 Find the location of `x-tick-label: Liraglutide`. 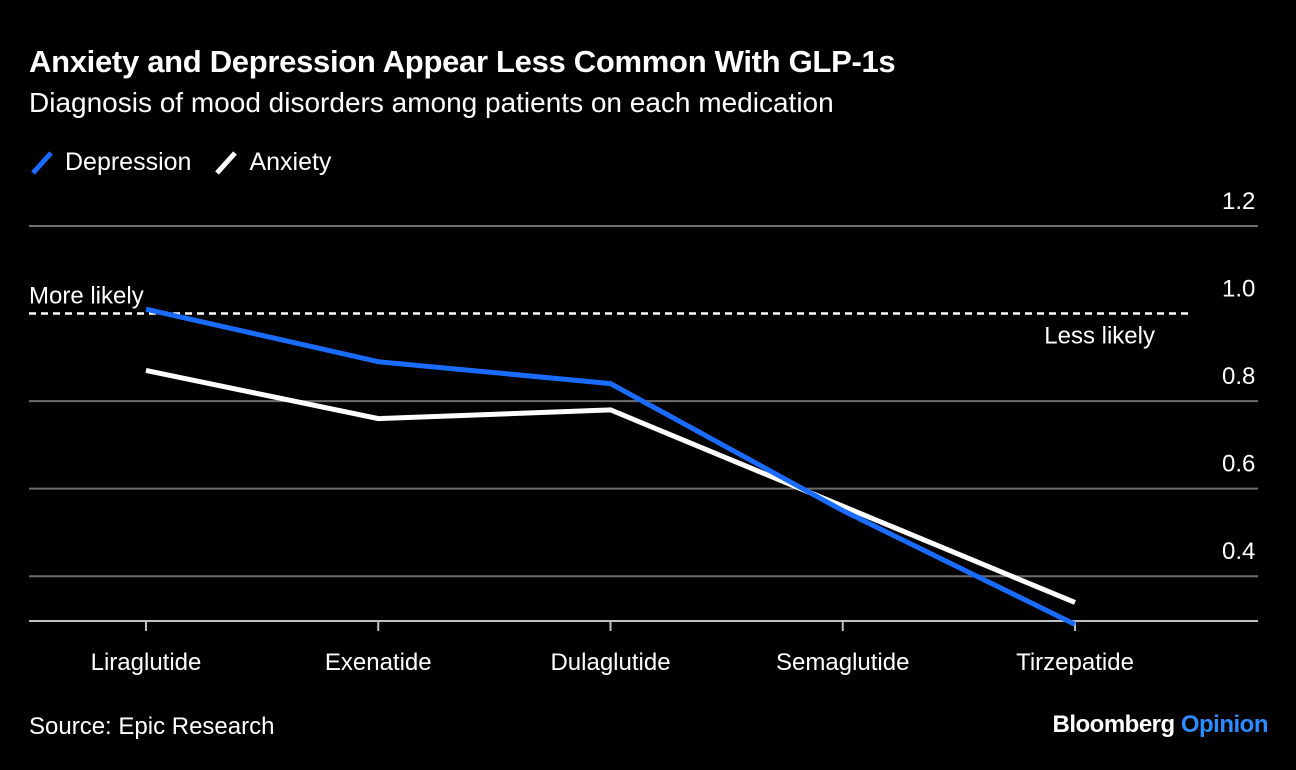

x-tick-label: Liraglutide is located at coordinates (146, 662).